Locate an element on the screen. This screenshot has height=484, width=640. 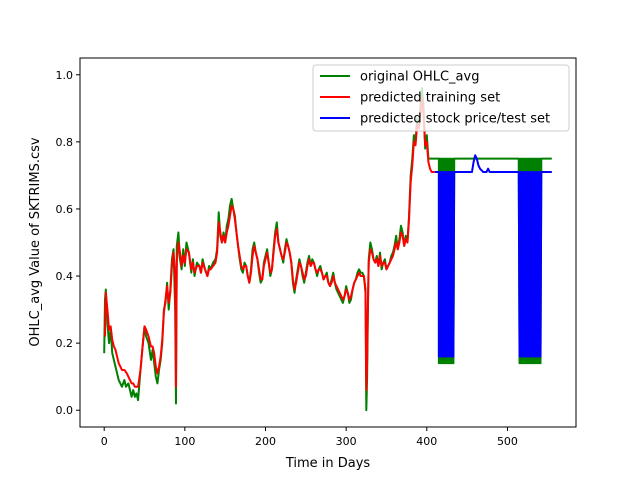
legend-box is located at coordinates (441, 98).